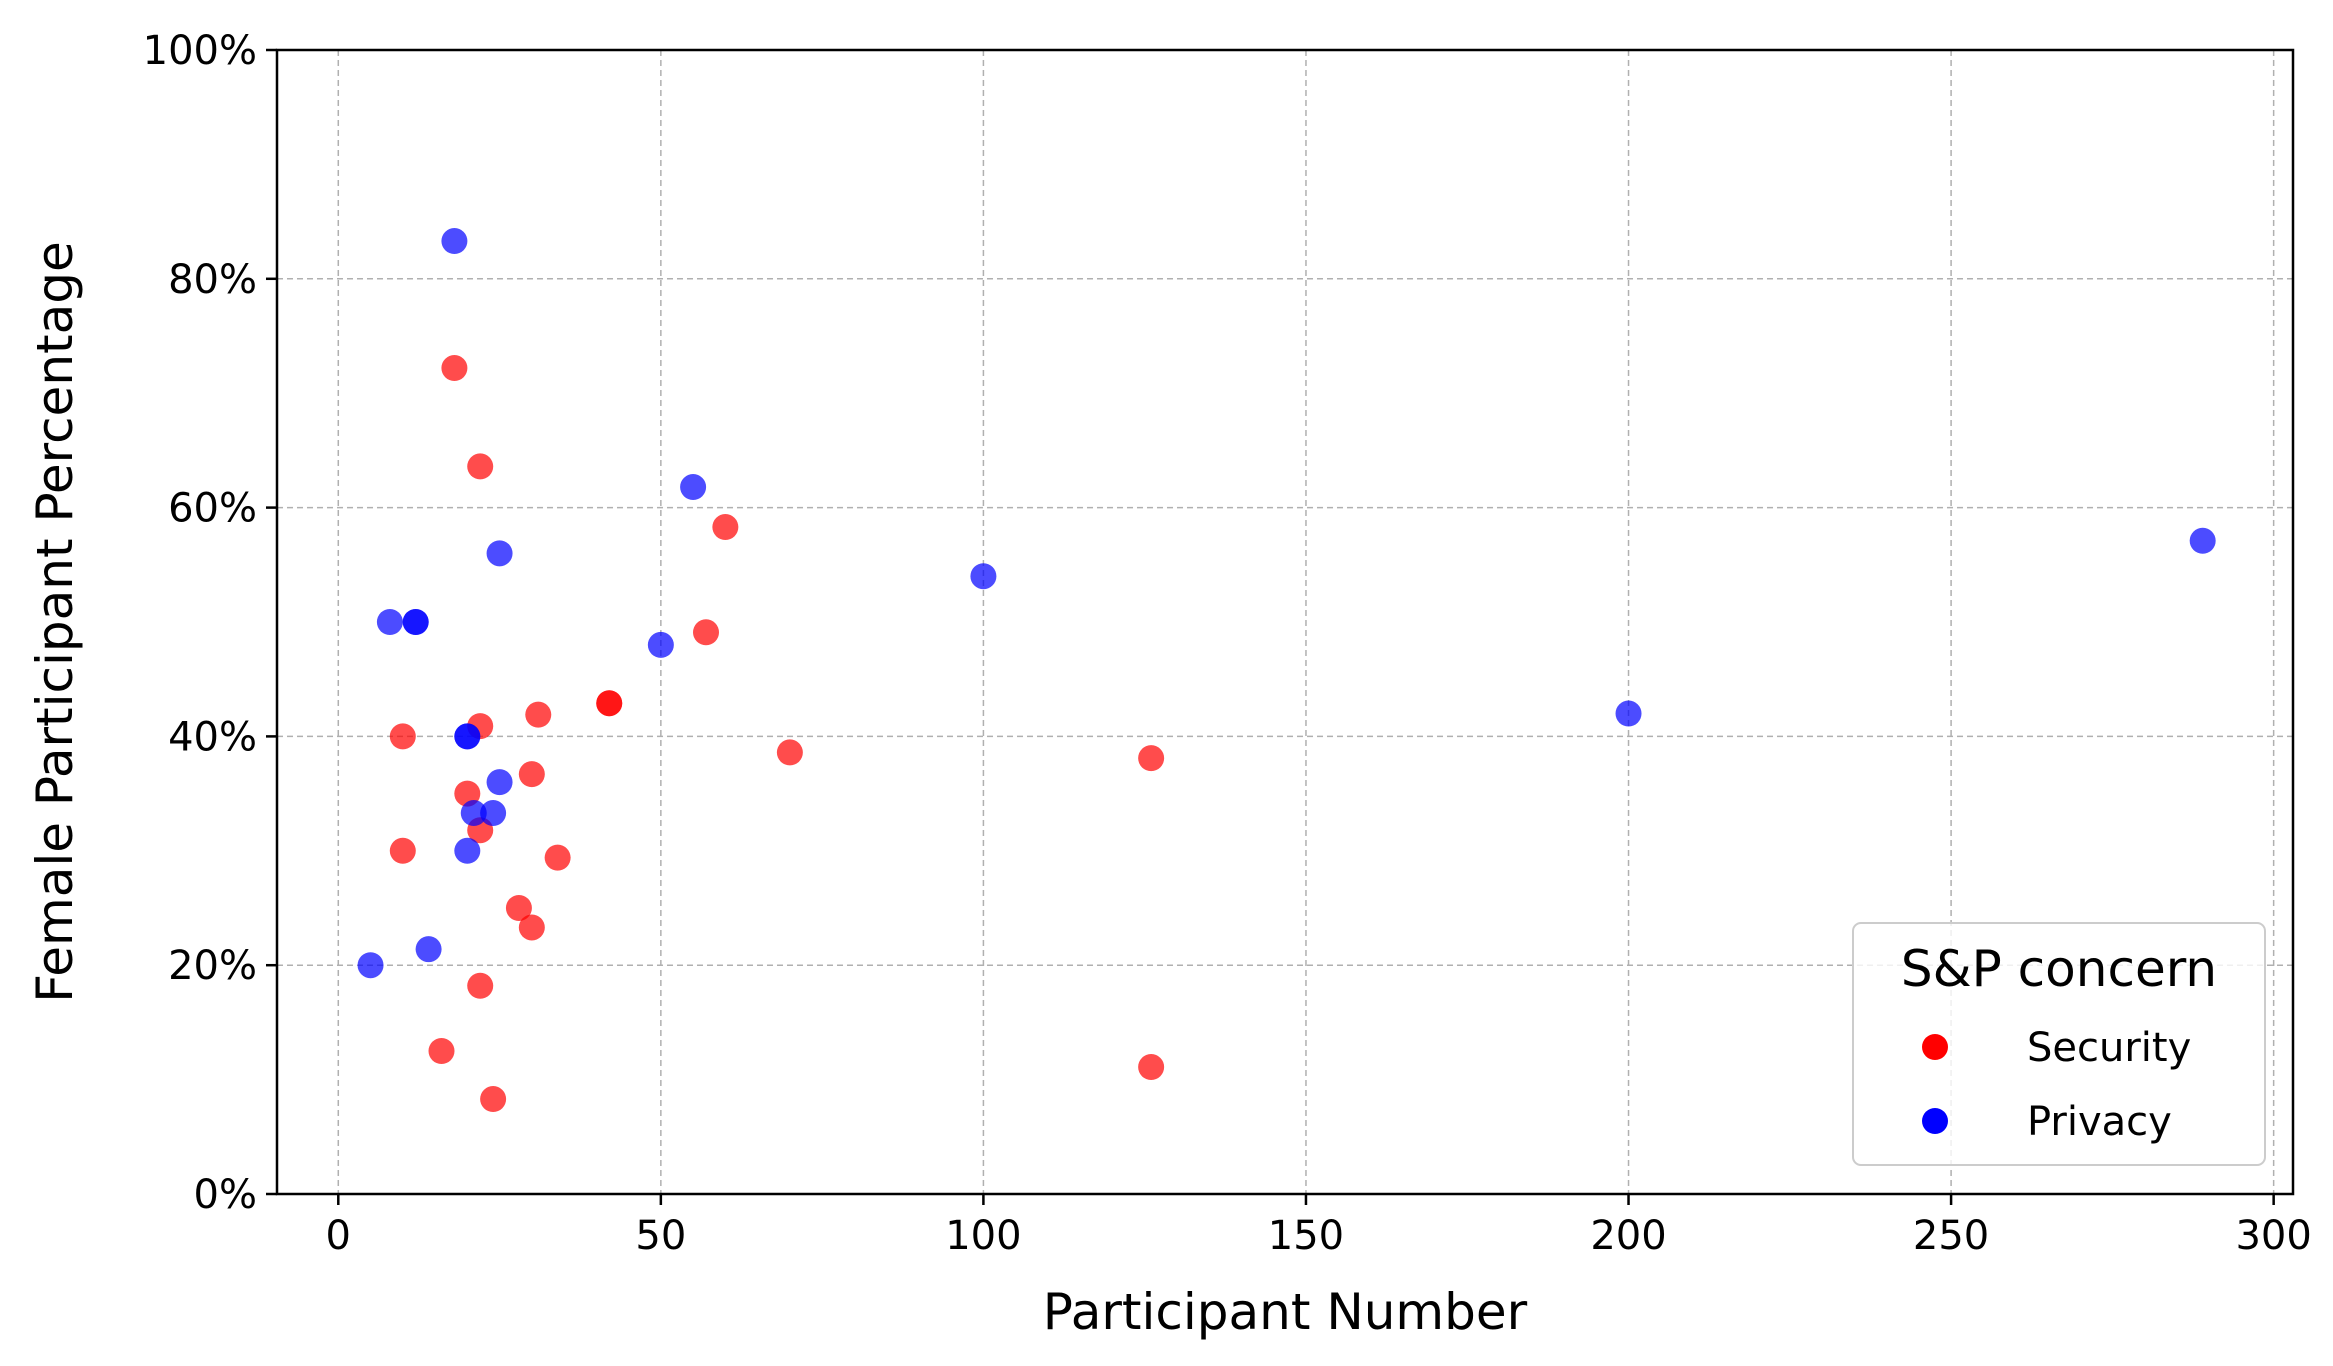 Image resolution: width=2333 pixels, height=1366 pixels. I want to click on y-tick-label: 0%, so click(225, 1195).